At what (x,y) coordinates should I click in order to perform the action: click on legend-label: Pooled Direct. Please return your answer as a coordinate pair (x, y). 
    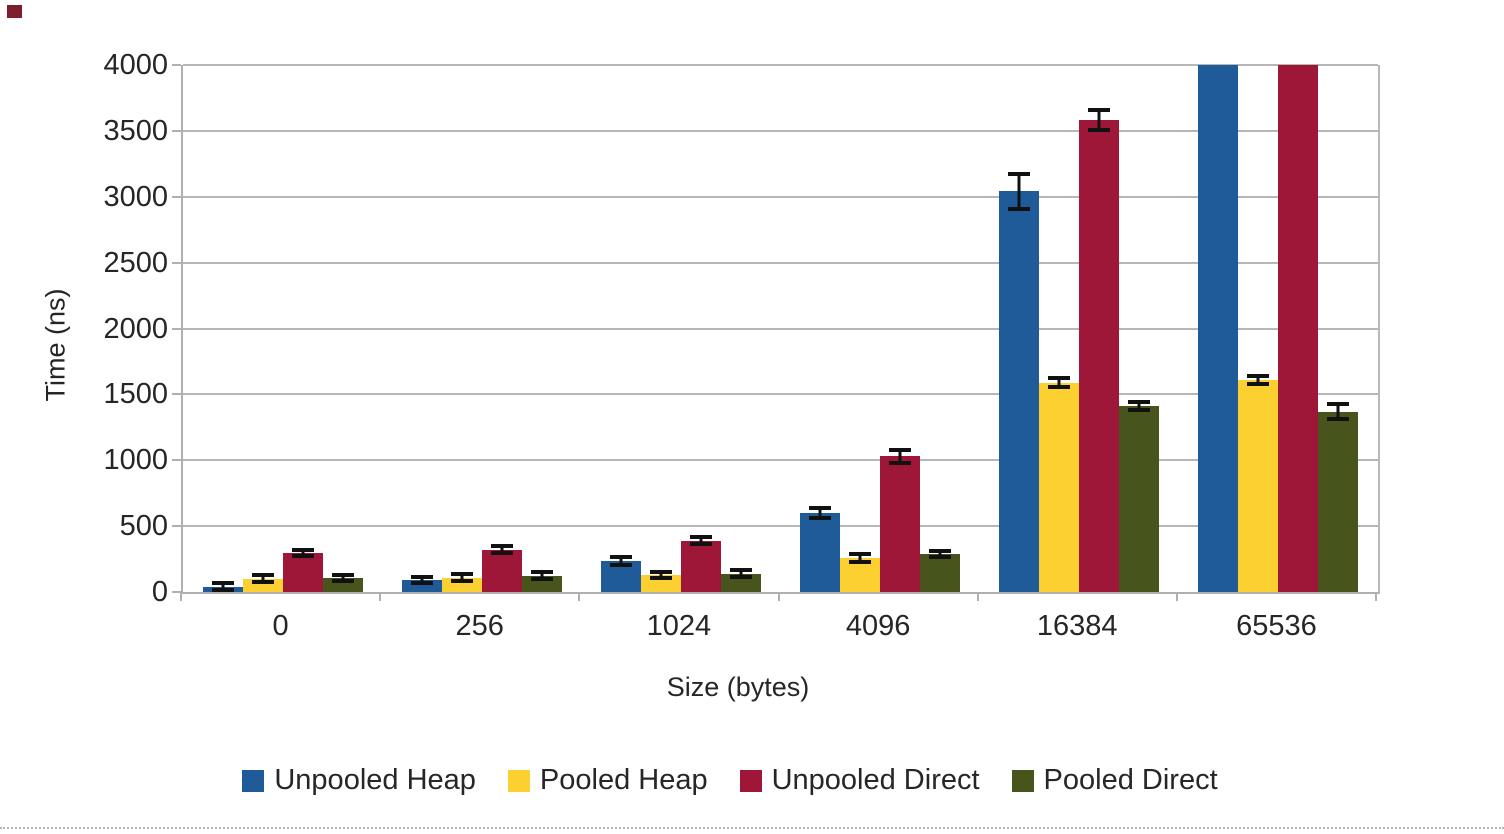
    Looking at the image, I should click on (1130, 780).